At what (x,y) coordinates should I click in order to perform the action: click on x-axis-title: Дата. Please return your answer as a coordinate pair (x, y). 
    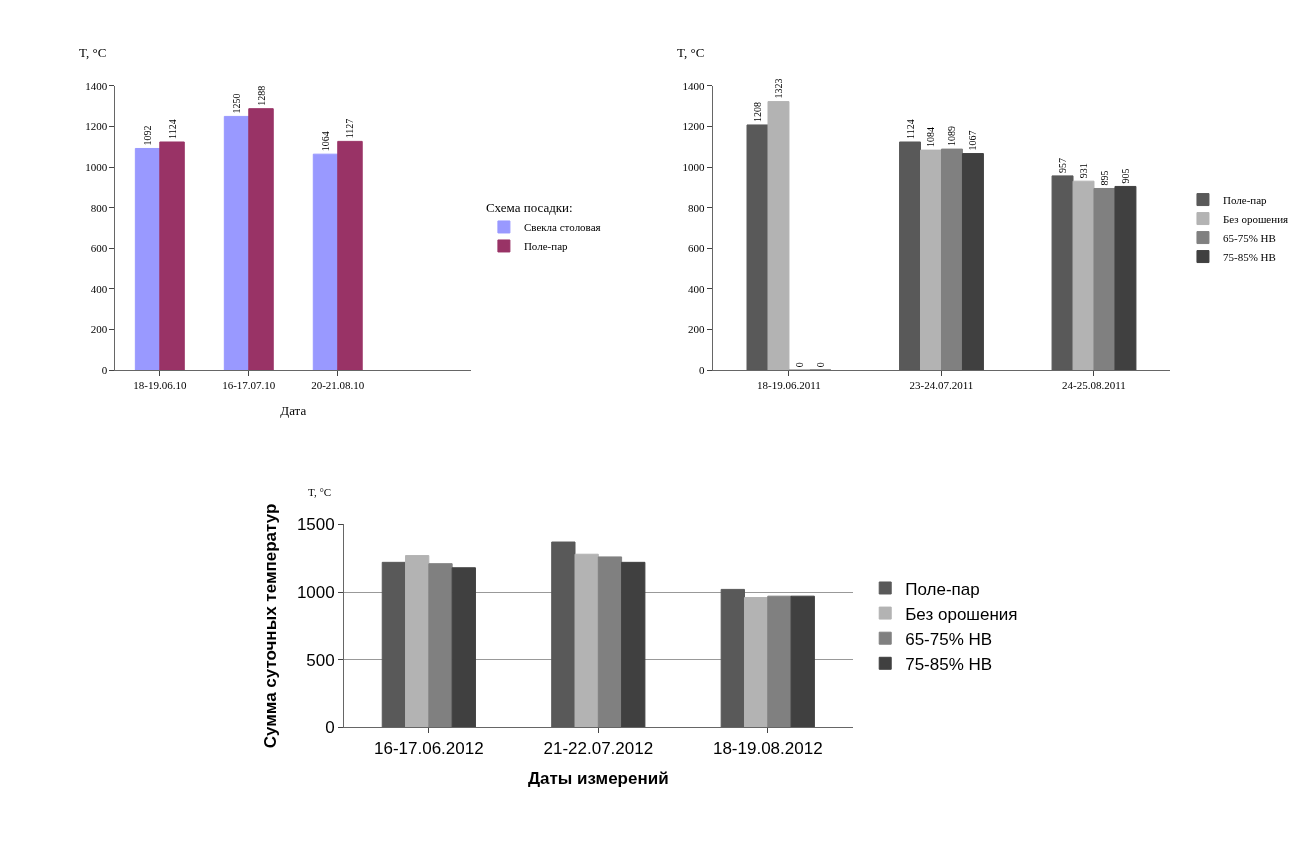
    Looking at the image, I should click on (293, 410).